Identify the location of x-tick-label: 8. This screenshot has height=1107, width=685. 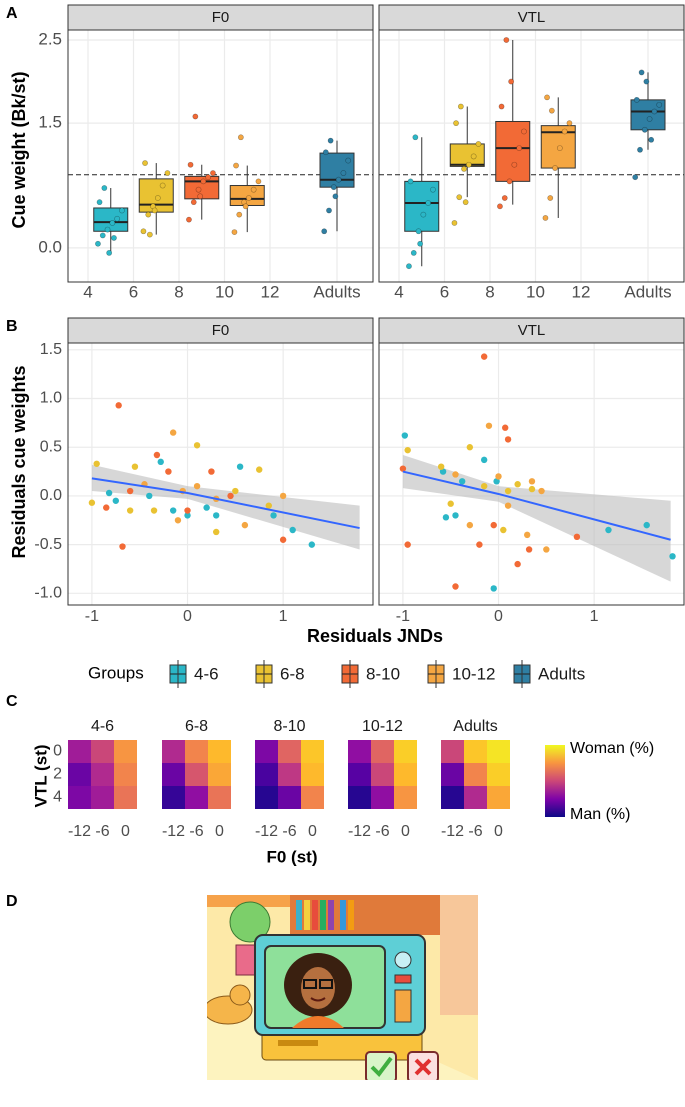
(178, 291).